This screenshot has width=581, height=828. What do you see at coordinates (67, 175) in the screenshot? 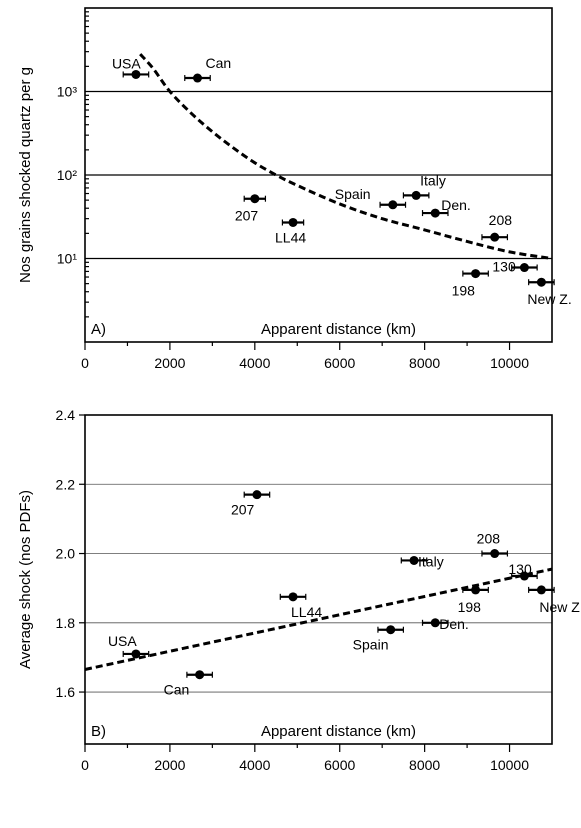
I see `y-tick-label: 10²` at bounding box center [67, 175].